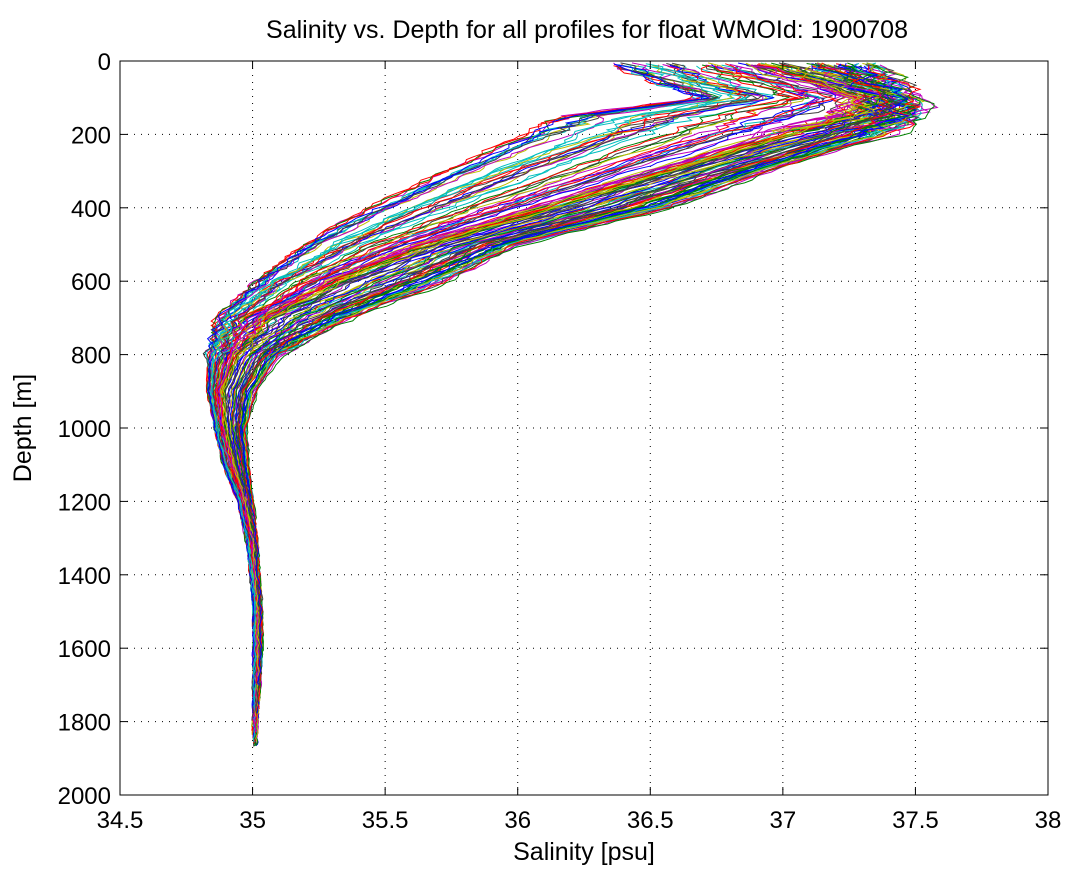 This screenshot has height=871, width=1073. What do you see at coordinates (84, 576) in the screenshot?
I see `y-tick-label: 1400` at bounding box center [84, 576].